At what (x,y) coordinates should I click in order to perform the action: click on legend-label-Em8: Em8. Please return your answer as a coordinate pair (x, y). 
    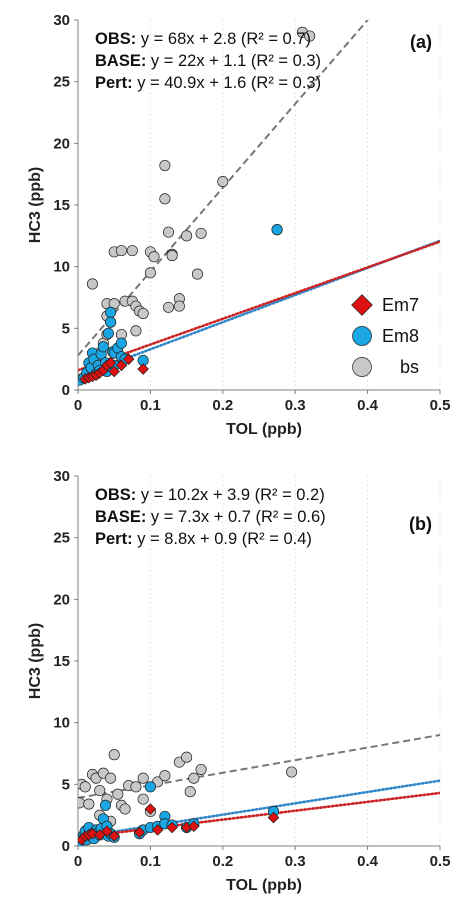
    Looking at the image, I should click on (400, 336).